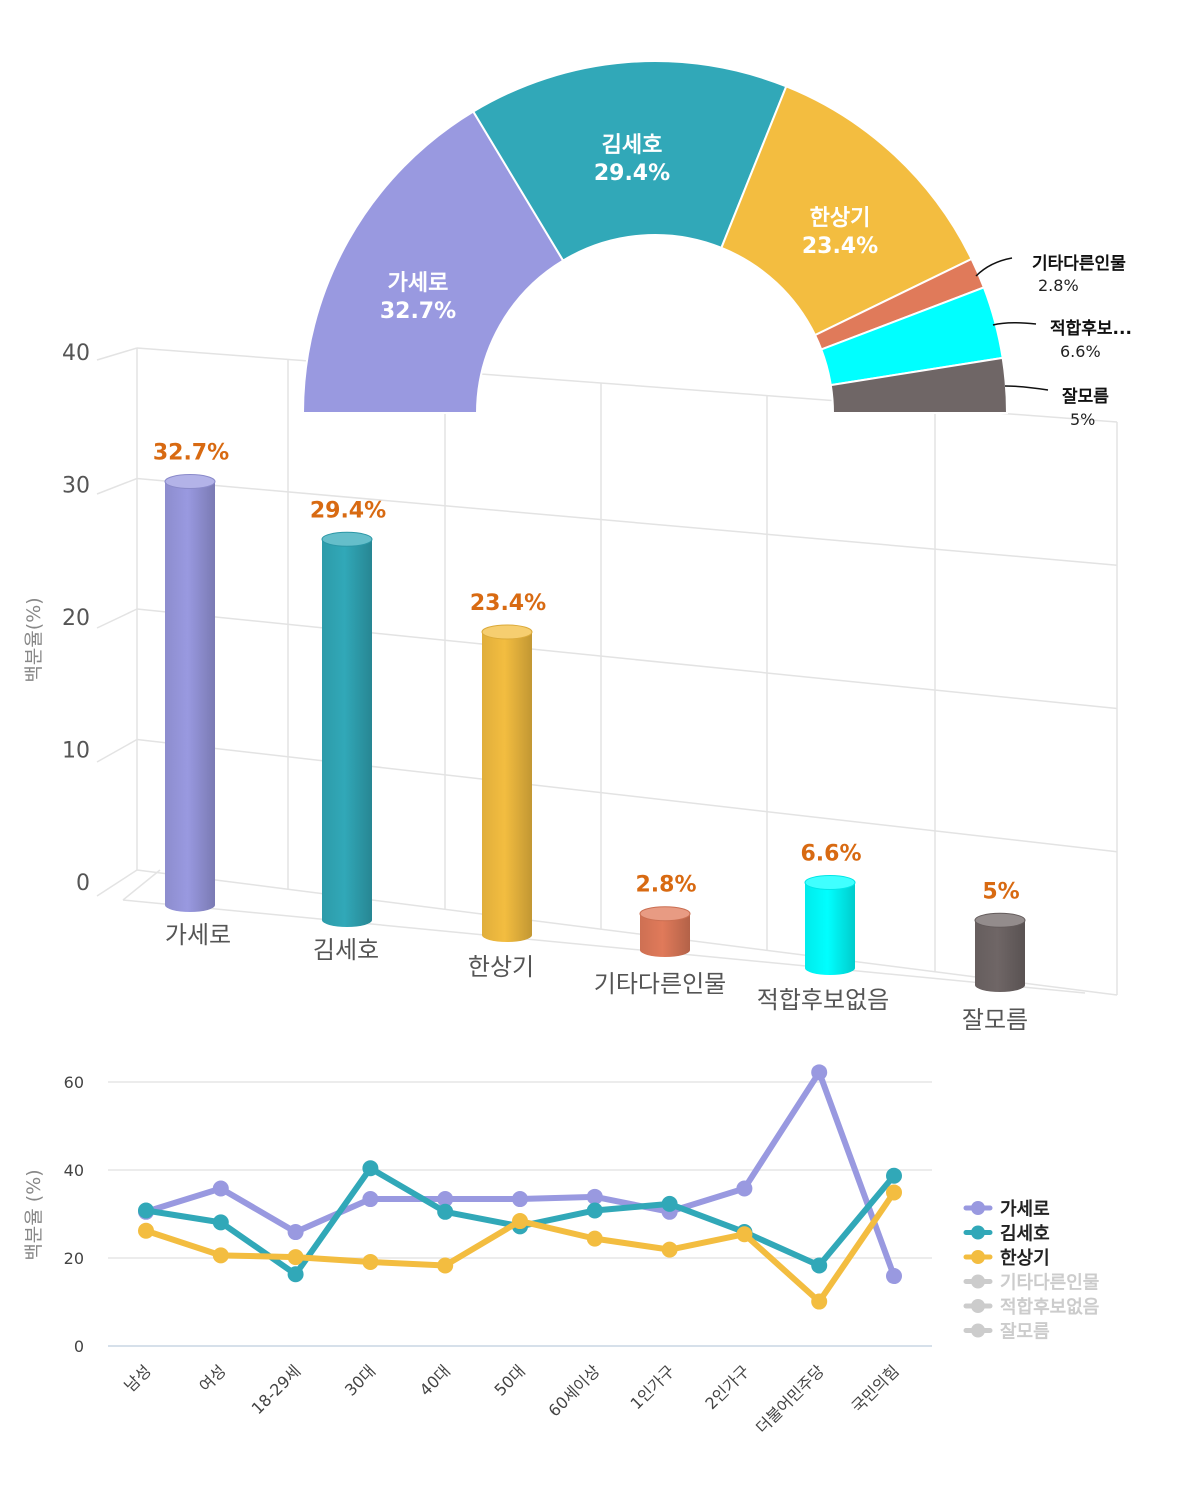  I want to click on bar-category-label-1: 김세호, so click(346, 950).